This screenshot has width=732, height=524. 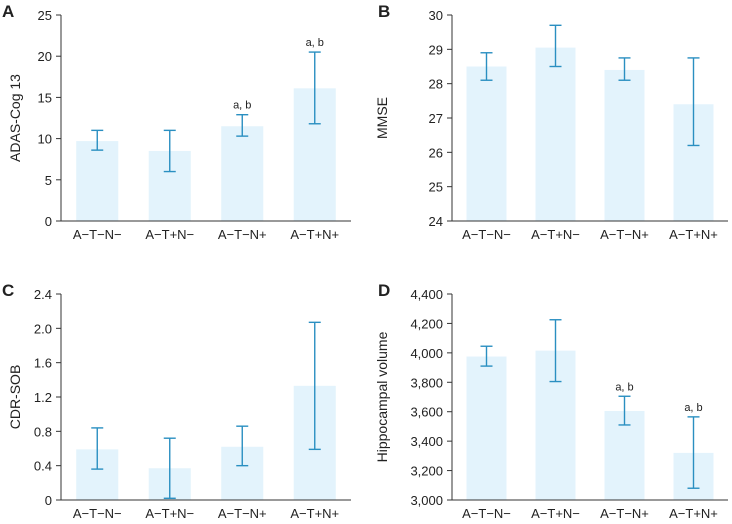 What do you see at coordinates (426, 441) in the screenshot?
I see `y-tick-label-d-2: 3,400` at bounding box center [426, 441].